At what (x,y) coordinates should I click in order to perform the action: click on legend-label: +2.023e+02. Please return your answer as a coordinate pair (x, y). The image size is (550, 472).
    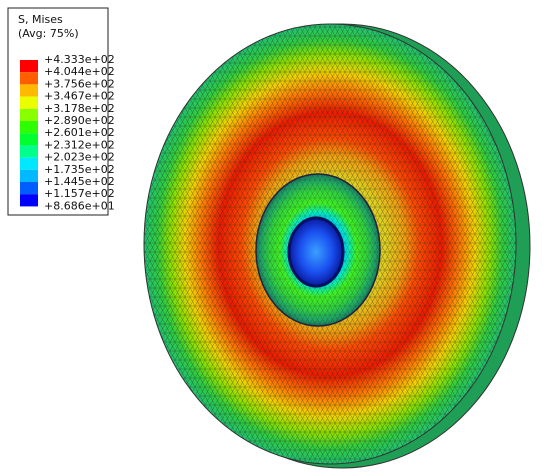
    Looking at the image, I should click on (79, 157).